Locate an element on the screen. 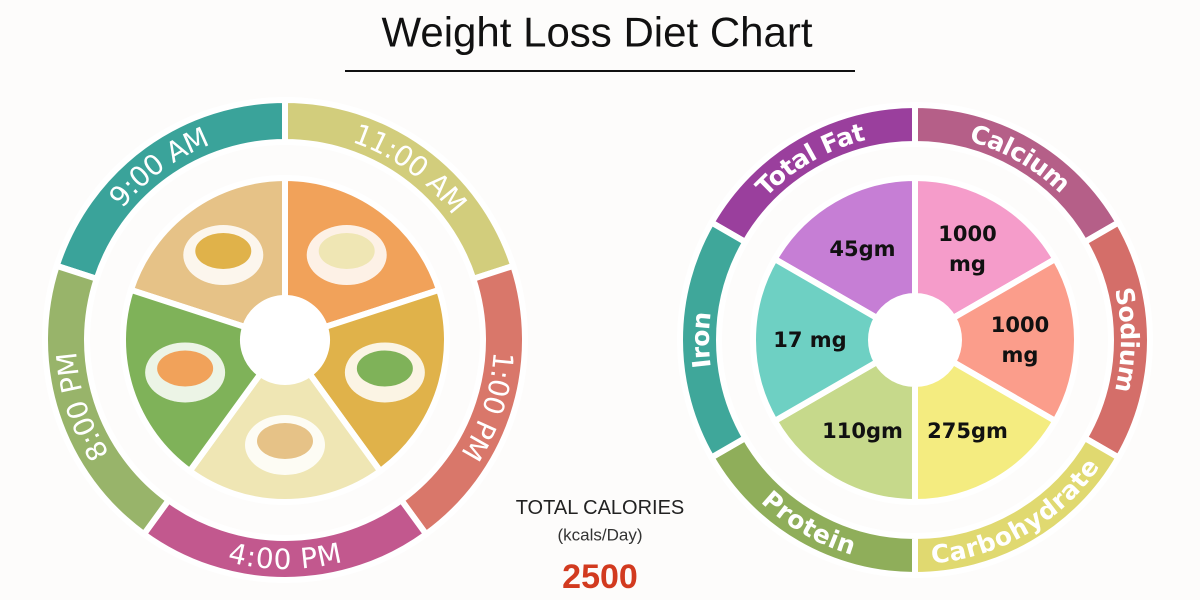 The height and width of the screenshot is (600, 1200). nutrient-amount: 110gm is located at coordinates (862, 431).